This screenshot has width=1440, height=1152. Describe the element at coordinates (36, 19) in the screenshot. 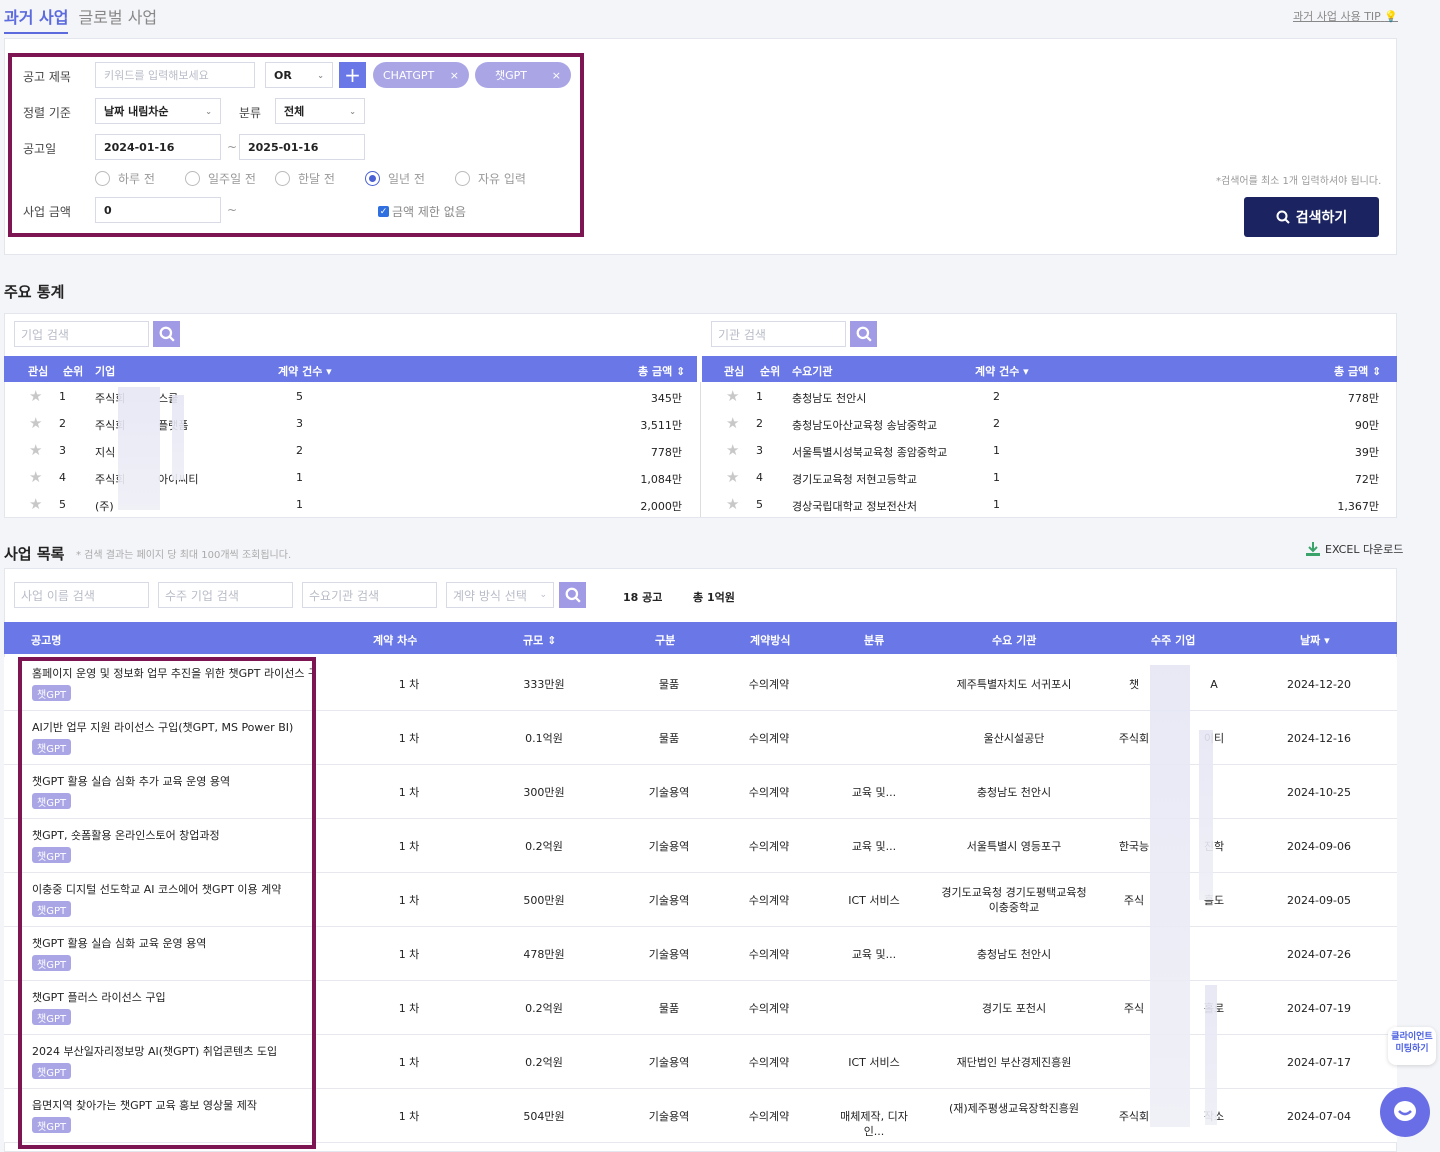

I see `tab-past-business: 과거 사업` at that location.